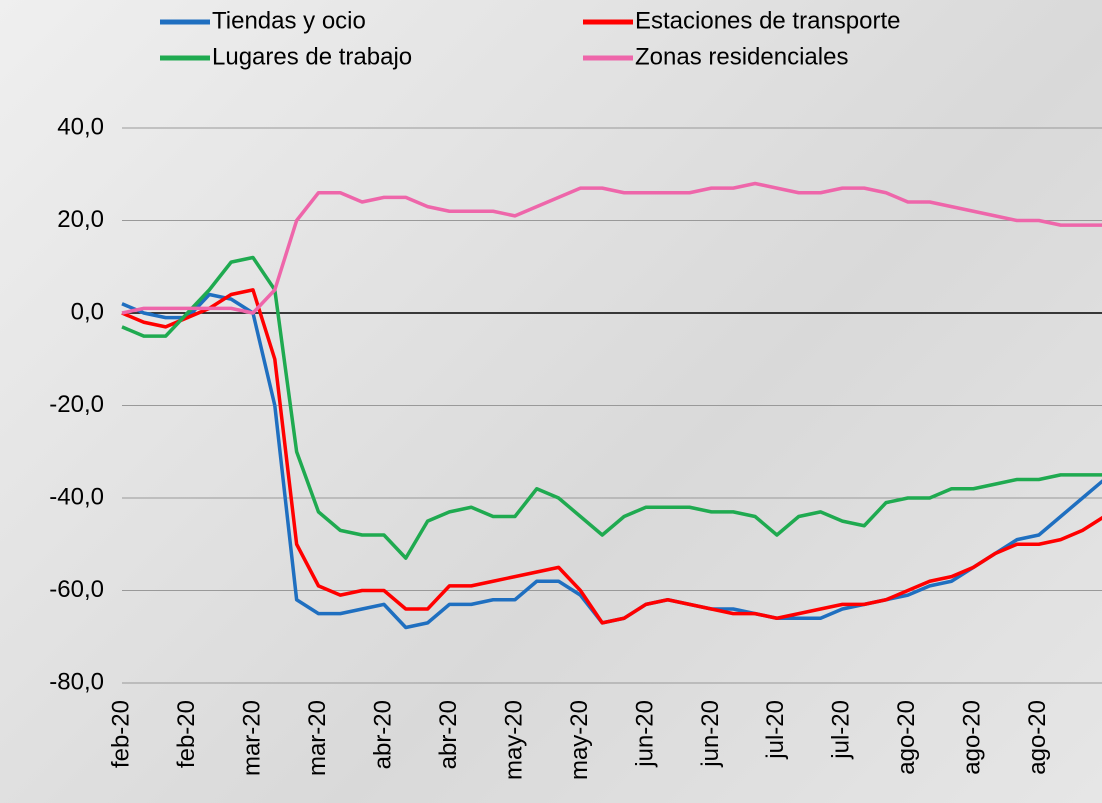  Describe the element at coordinates (76, 681) in the screenshot. I see `y-tick-label: -80,0` at that location.